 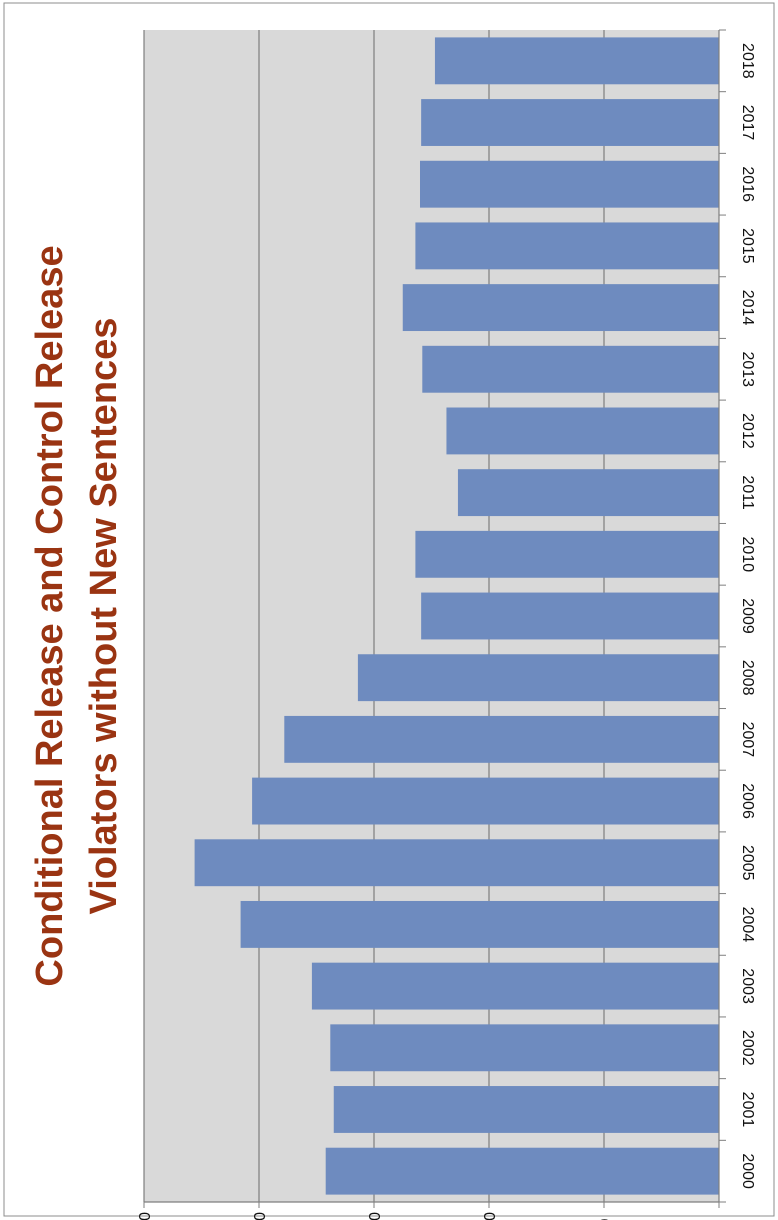 I want to click on bar-2008, so click(x=538, y=678).